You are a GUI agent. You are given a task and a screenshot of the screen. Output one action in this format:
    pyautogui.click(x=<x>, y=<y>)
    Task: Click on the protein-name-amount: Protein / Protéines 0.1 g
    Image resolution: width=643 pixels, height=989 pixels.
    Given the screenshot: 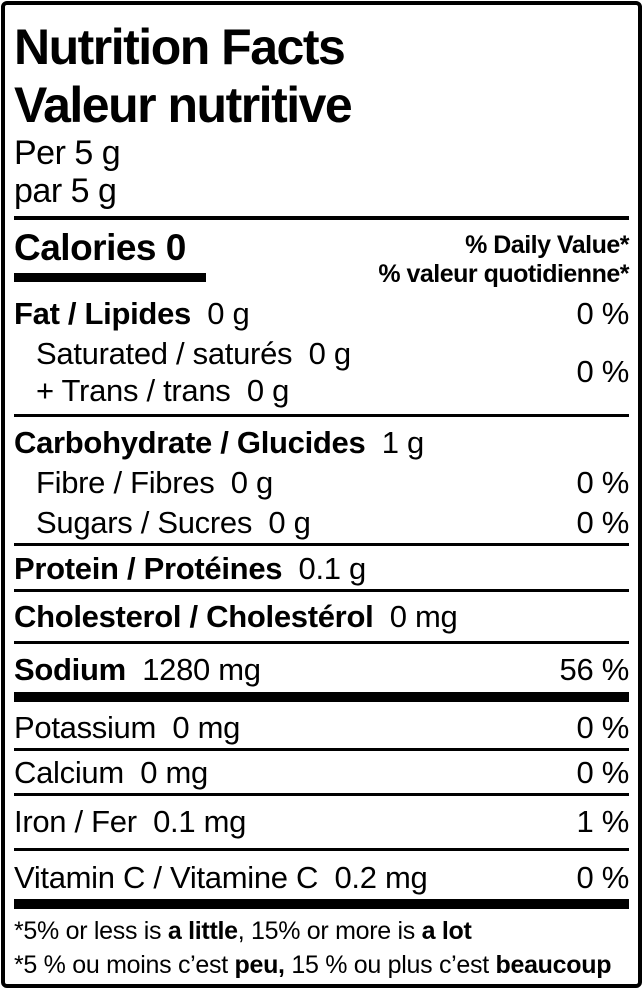 What is the action you would take?
    pyautogui.click(x=190, y=569)
    